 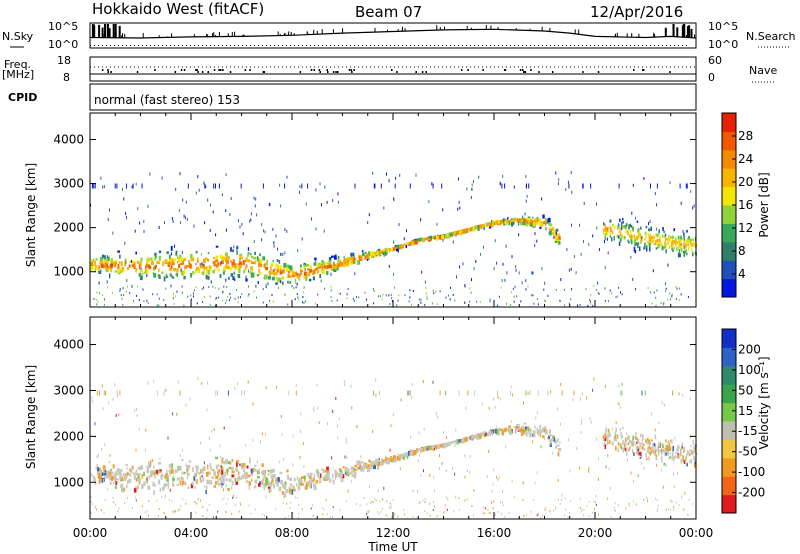 What do you see at coordinates (66, 77) in the screenshot?
I see `freq-left-tick-bottom: 8` at bounding box center [66, 77].